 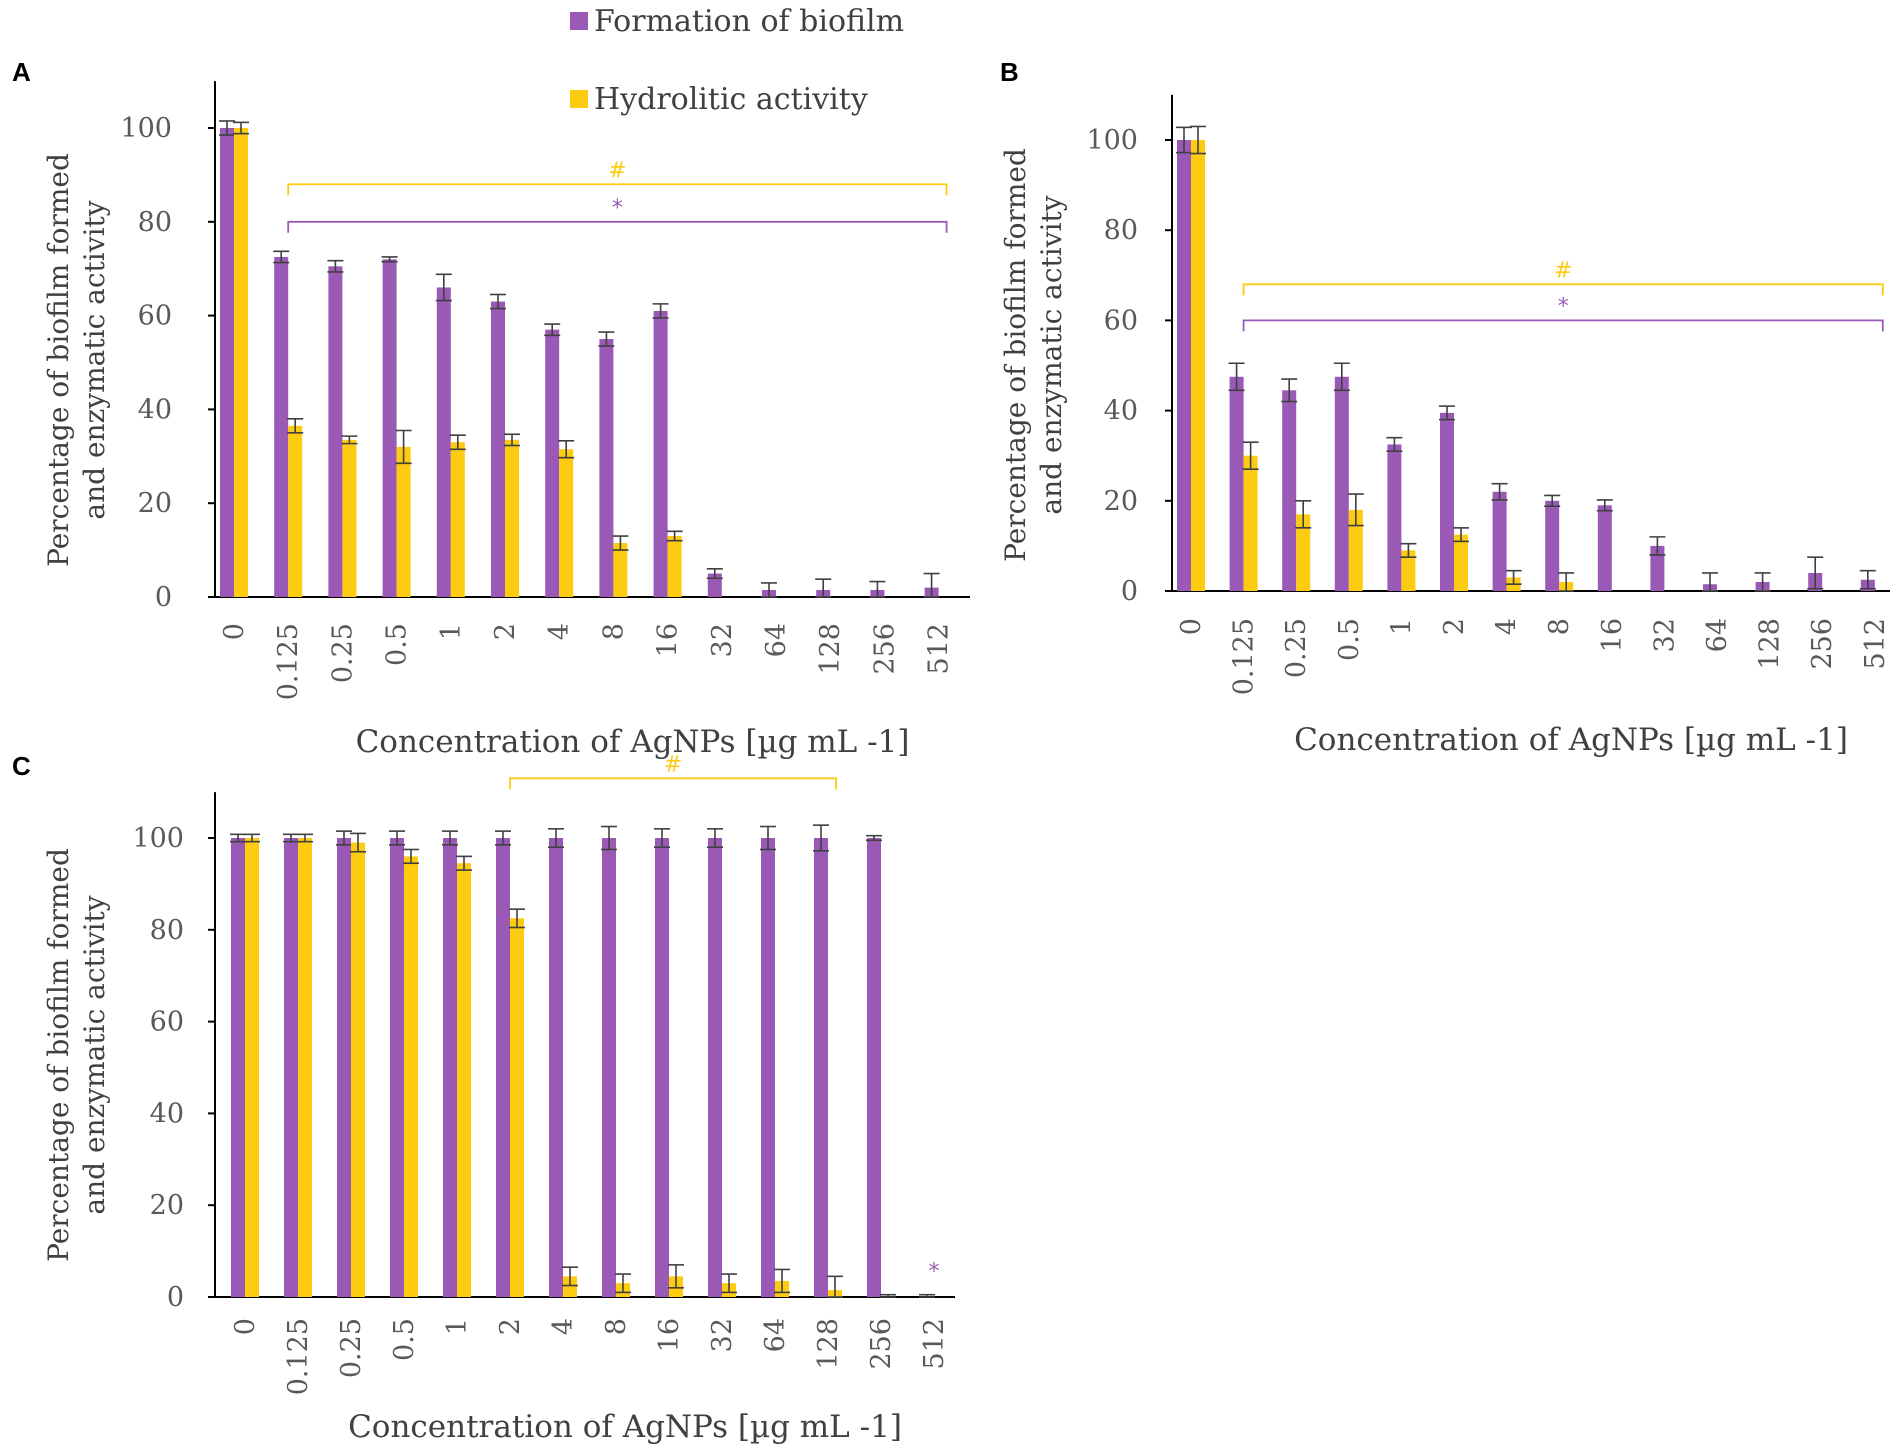 I want to click on x-tick-label-b: 16, so click(x=1612, y=635).